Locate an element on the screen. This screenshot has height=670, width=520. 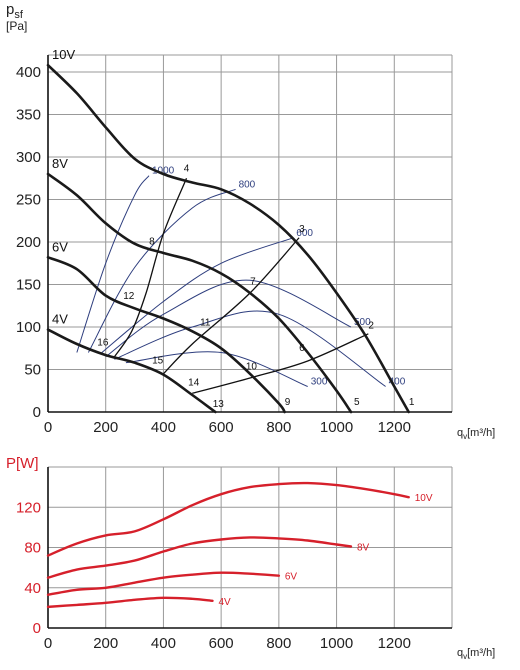
operating-point-label: 14 is located at coordinates (194, 383).